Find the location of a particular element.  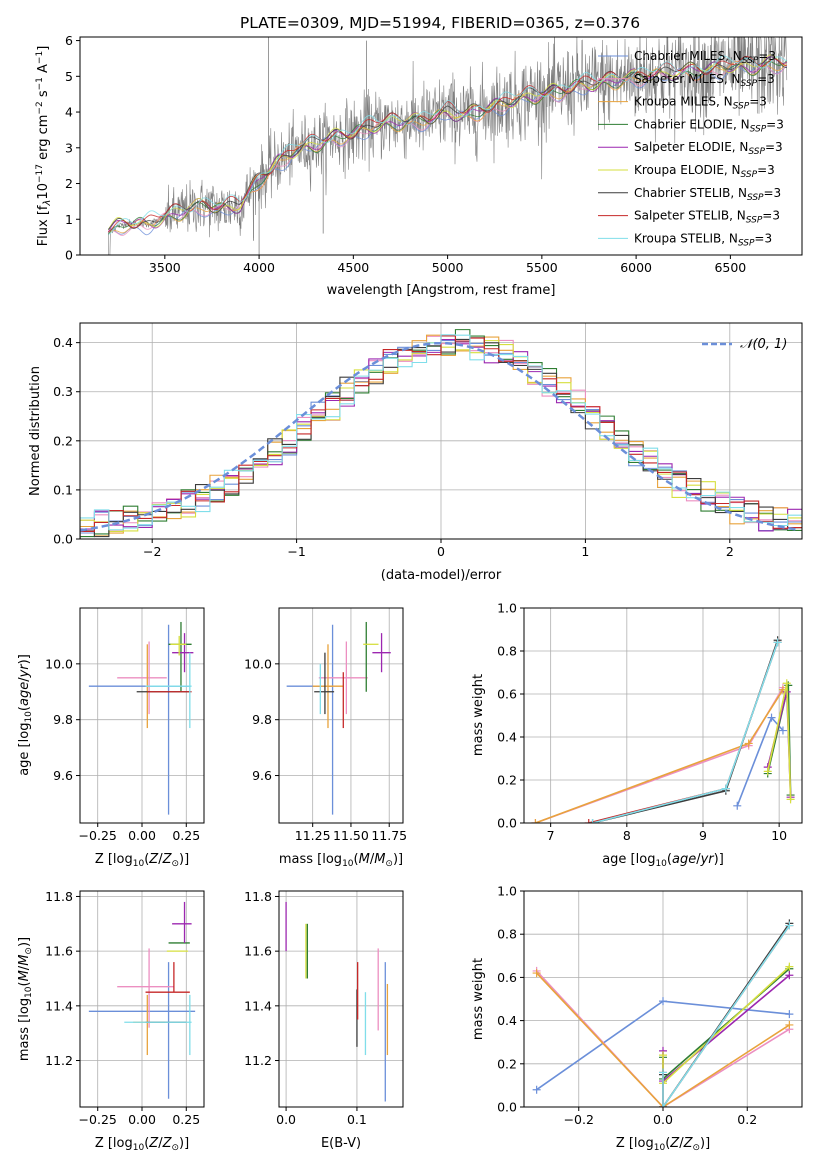

y-tick-label: 0 is located at coordinates (69, 255).